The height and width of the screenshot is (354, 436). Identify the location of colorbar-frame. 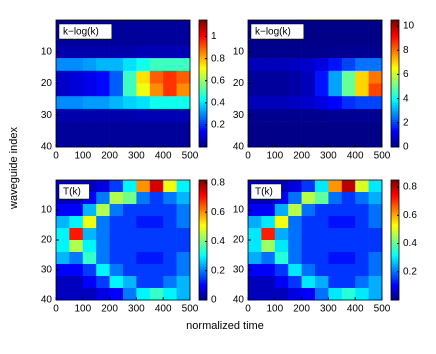
(395, 240).